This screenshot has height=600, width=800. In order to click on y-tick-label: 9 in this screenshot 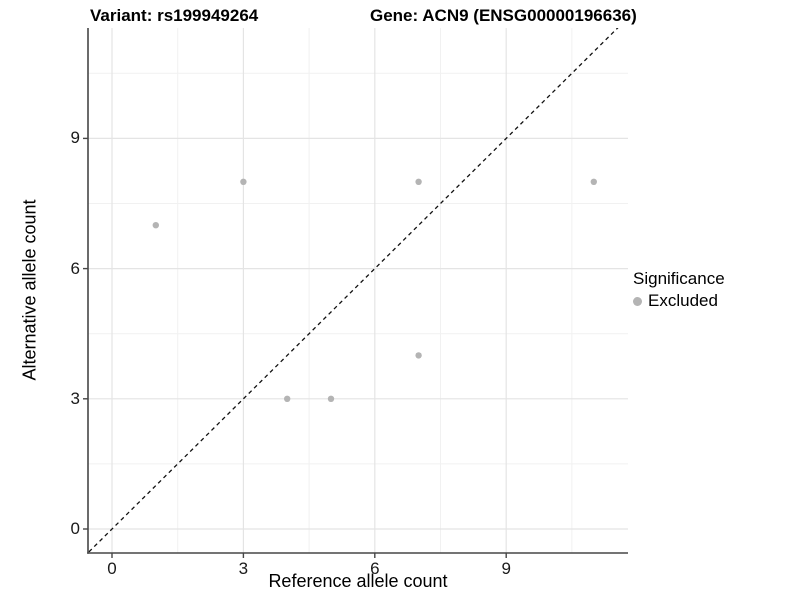, I will do `click(75, 138)`.